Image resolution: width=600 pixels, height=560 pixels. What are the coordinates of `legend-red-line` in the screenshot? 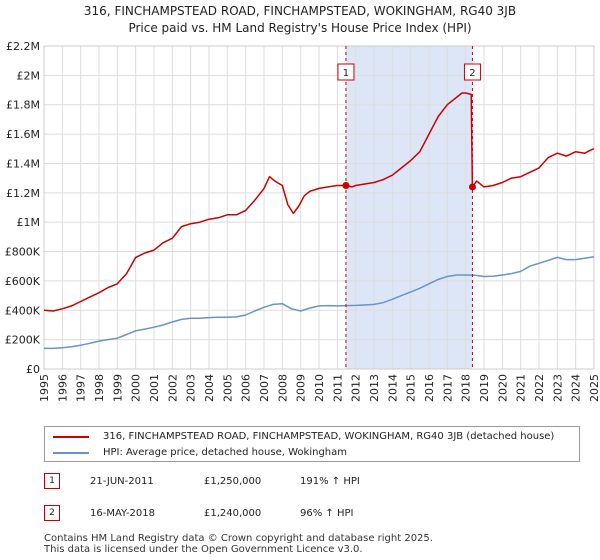 It's located at (71, 437).